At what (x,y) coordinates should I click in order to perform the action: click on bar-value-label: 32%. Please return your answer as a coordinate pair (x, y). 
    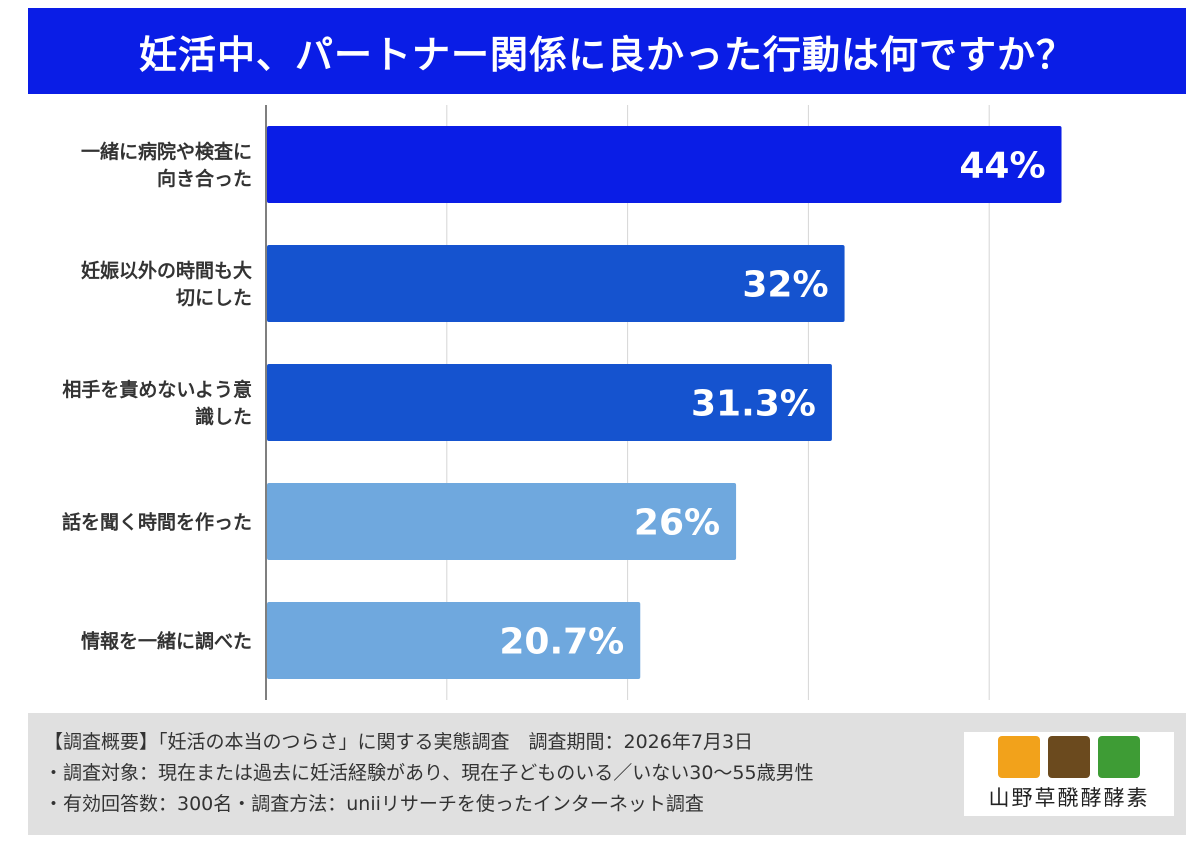
    Looking at the image, I should click on (785, 285).